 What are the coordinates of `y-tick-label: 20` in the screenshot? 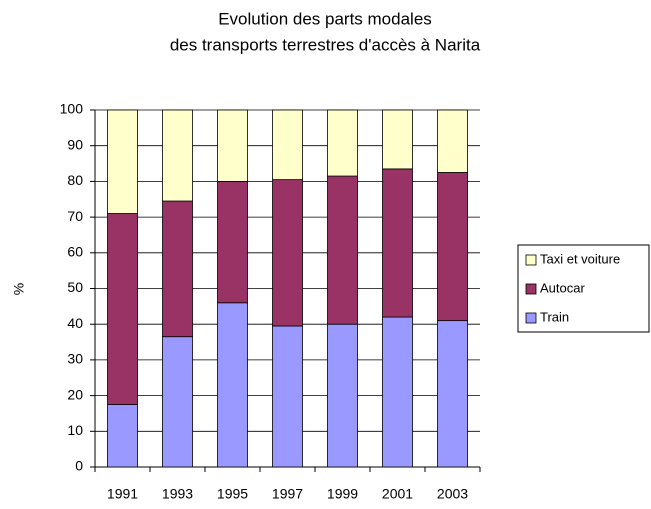 It's located at (75, 394).